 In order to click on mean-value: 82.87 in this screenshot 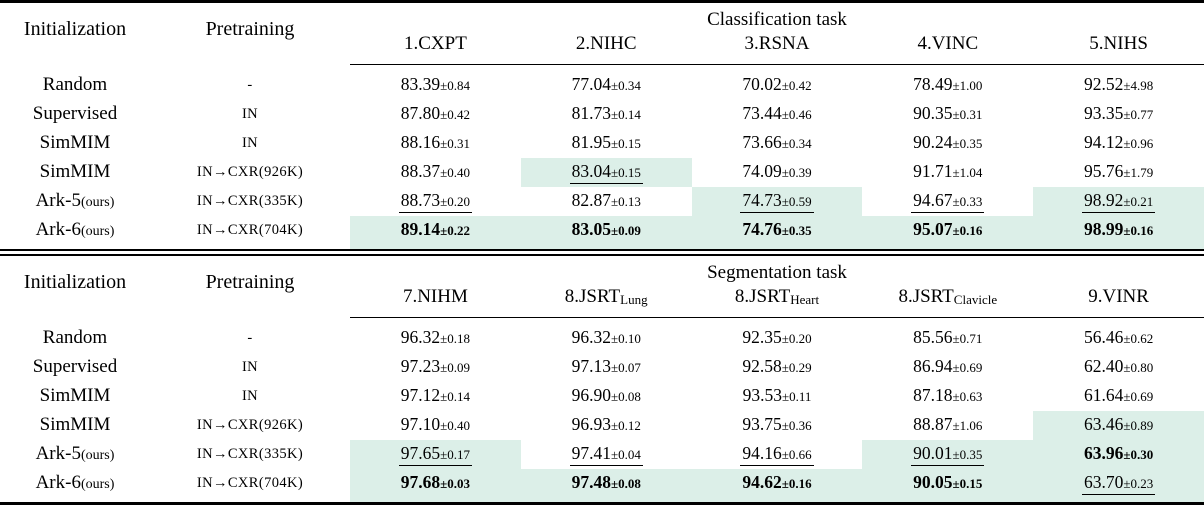, I will do `click(591, 200)`.